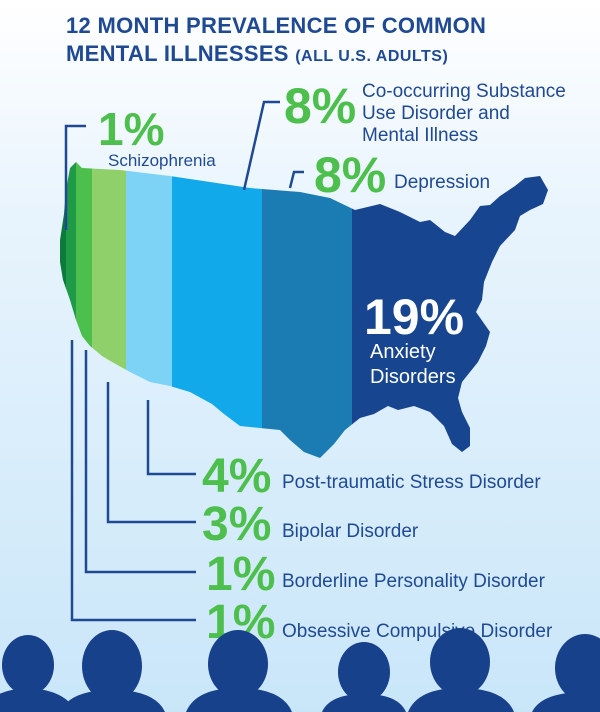 Image resolution: width=600 pixels, height=712 pixels. What do you see at coordinates (296, 179) in the screenshot?
I see `leader-depression` at bounding box center [296, 179].